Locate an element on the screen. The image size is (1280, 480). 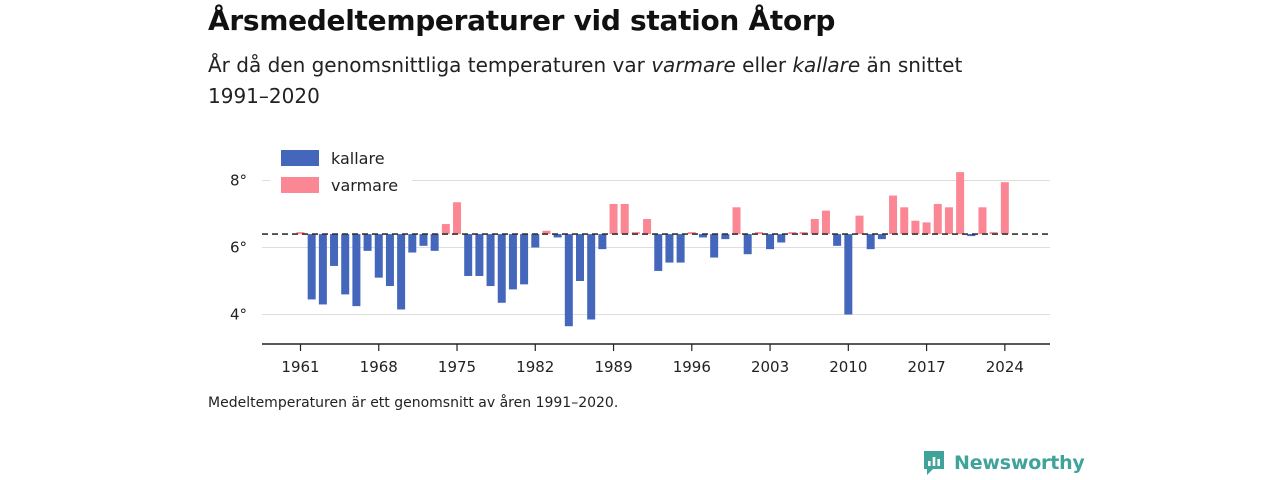
bar-1977 is located at coordinates (479, 255).